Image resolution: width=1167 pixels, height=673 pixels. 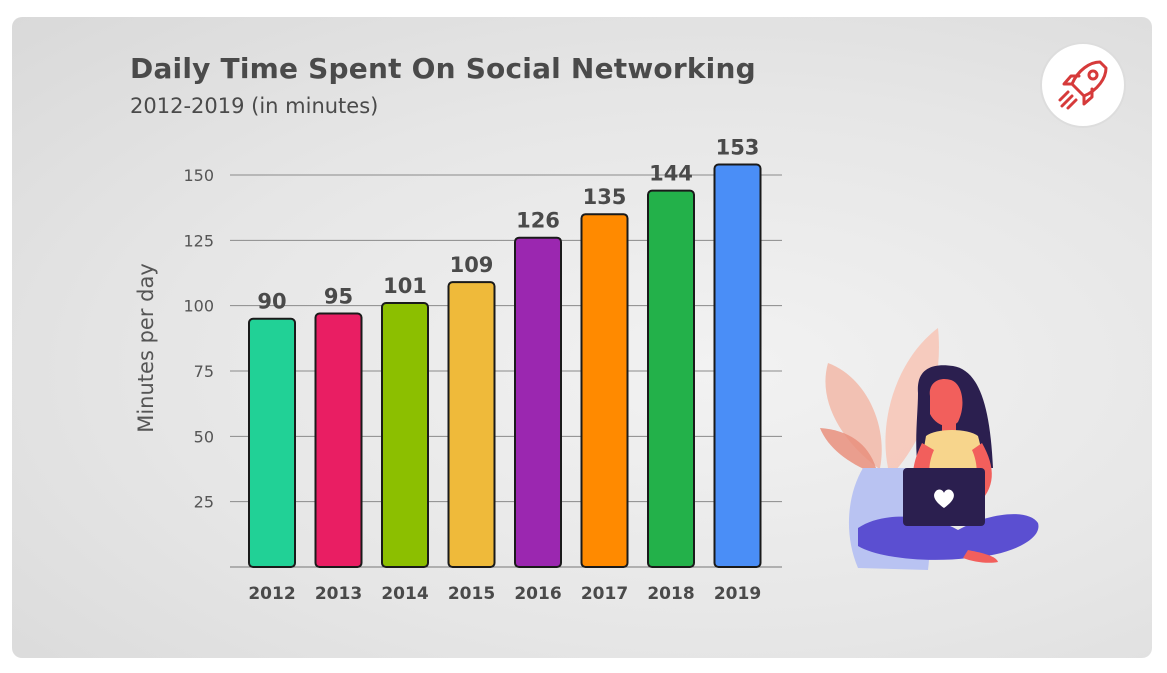 What do you see at coordinates (405, 286) in the screenshot?
I see `data-label-2014: 101` at bounding box center [405, 286].